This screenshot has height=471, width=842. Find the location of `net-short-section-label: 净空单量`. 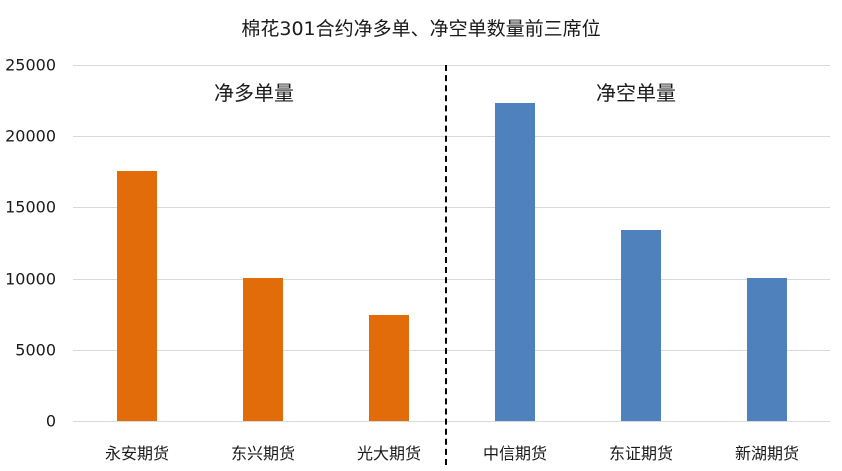

net-short-section-label: 净空单量 is located at coordinates (636, 93).